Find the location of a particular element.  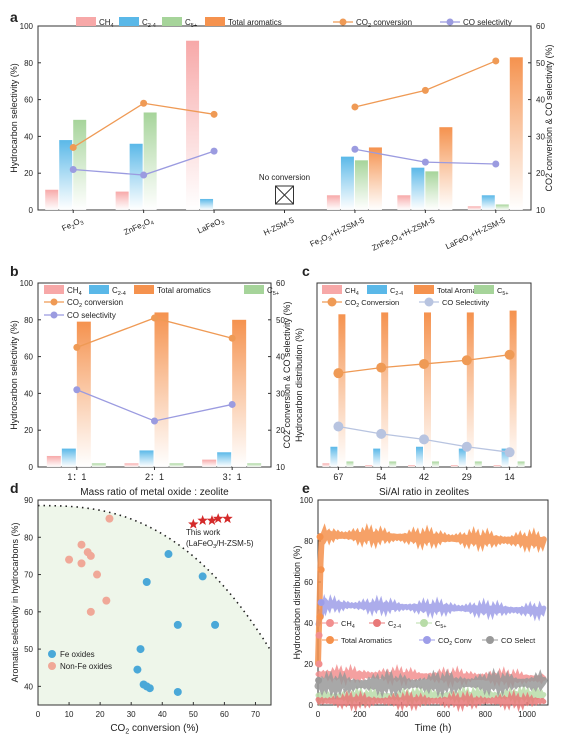

y-tick-label: 80 is located at coordinates (28, 63).